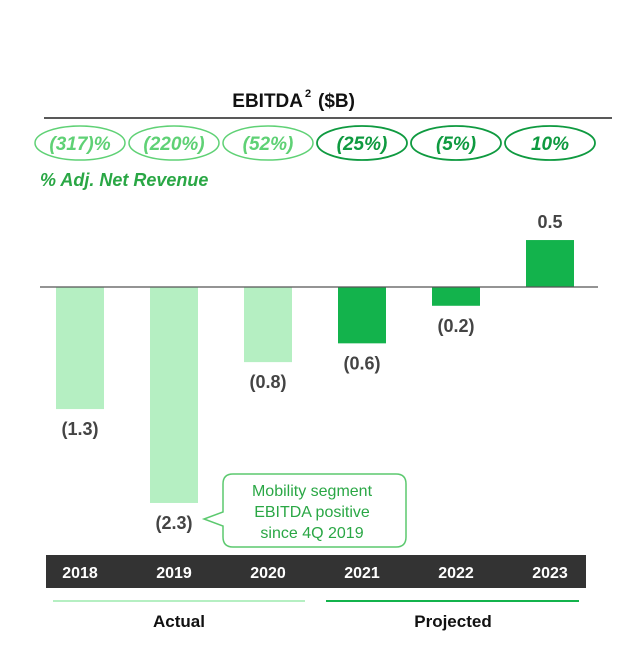 The width and height of the screenshot is (640, 649). I want to click on pct-oval-2018, so click(80, 143).